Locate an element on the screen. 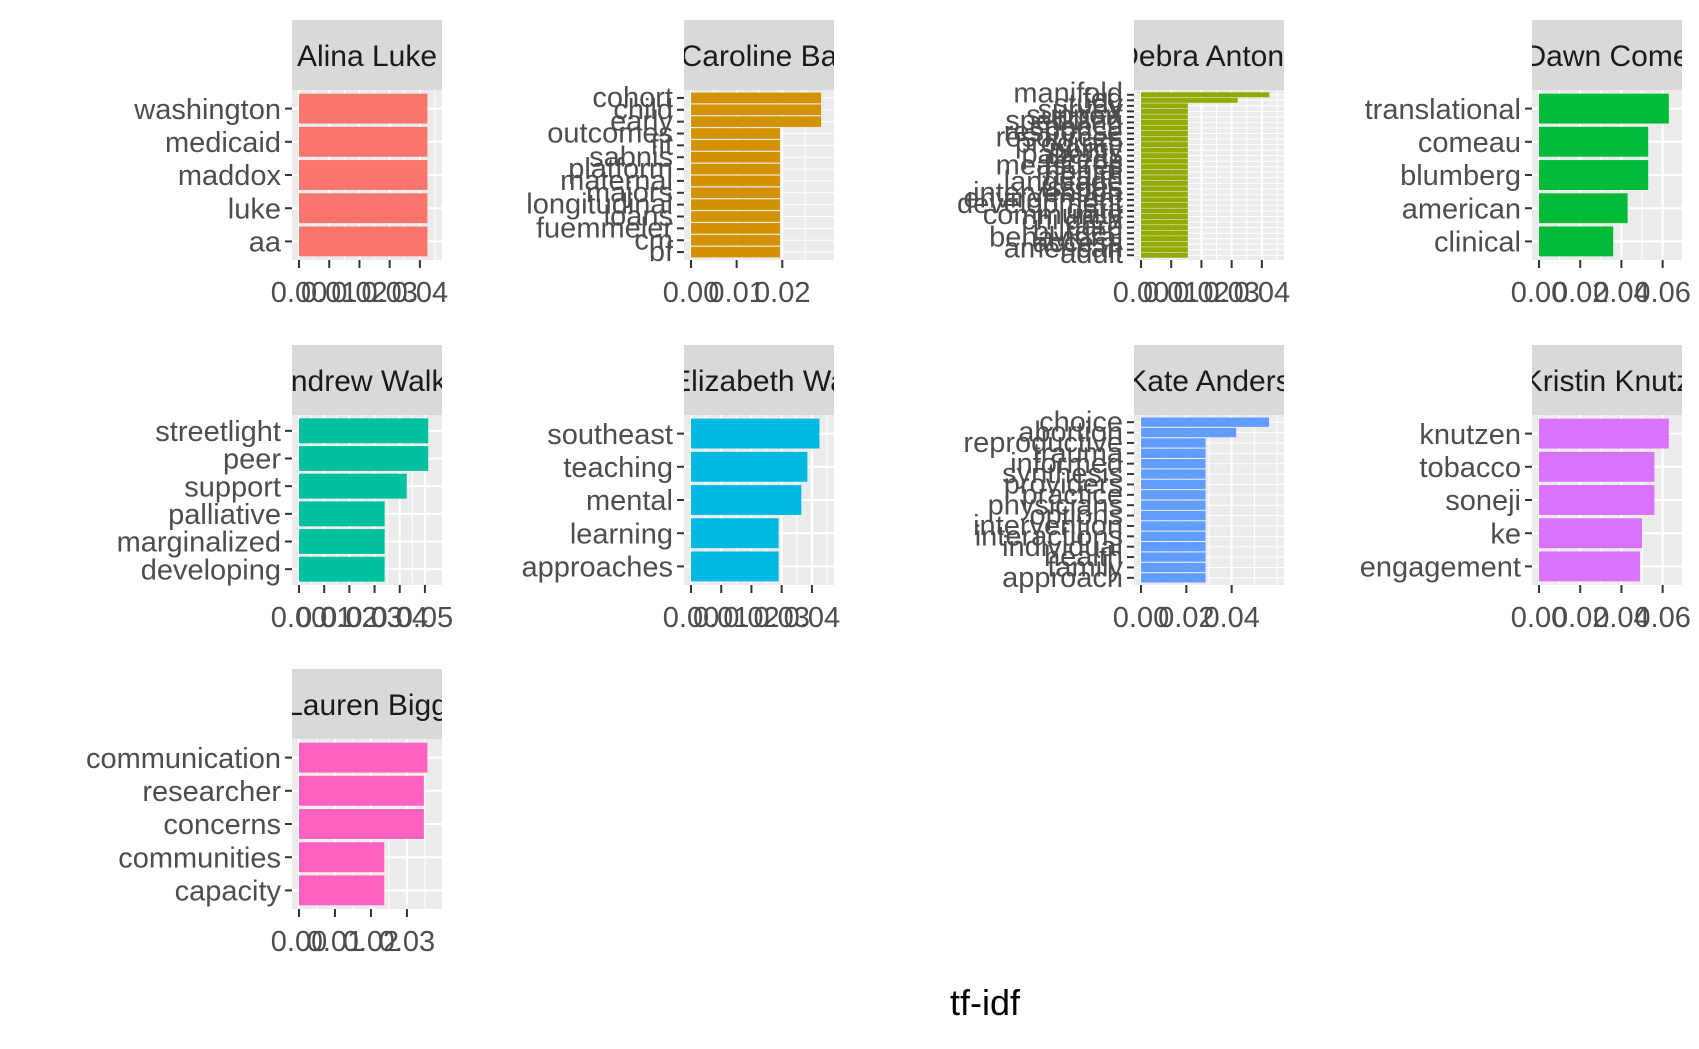 The height and width of the screenshot is (1049, 1699). y-tick-label: survey is located at coordinates (1081, 110).